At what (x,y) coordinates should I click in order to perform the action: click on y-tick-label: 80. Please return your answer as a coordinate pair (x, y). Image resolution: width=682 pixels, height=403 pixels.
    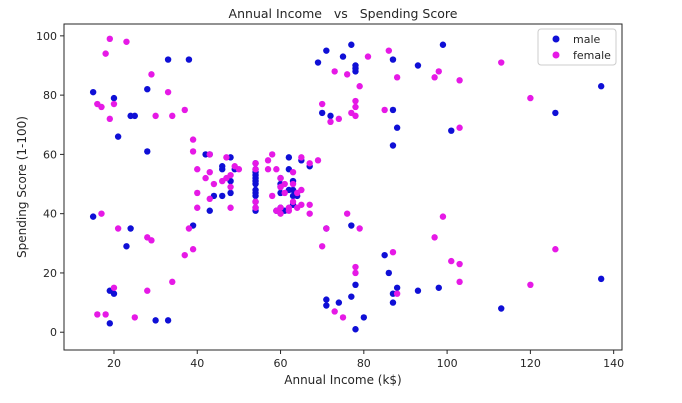
    Looking at the image, I should click on (50, 95).